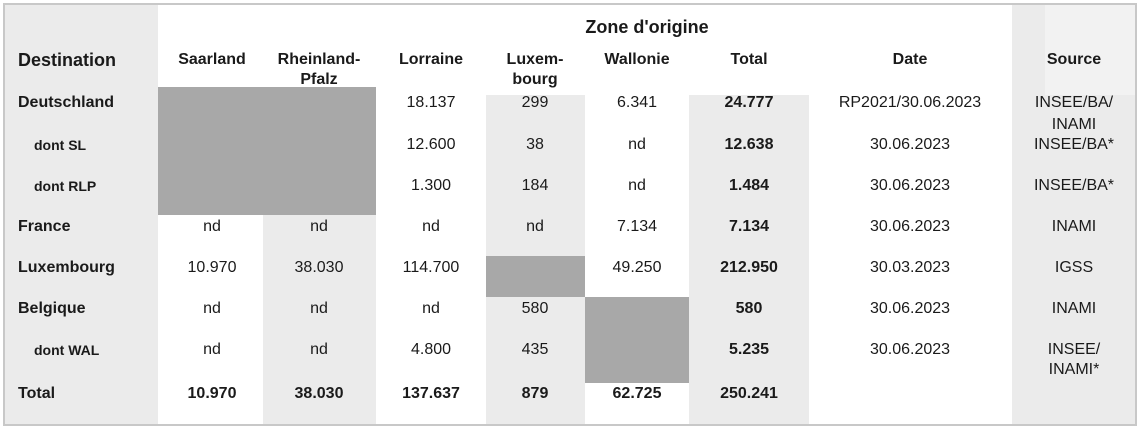 This screenshot has height=429, width=1140. Describe the element at coordinates (535, 59) in the screenshot. I see `col-header-luxembourg-l1: Luxem-` at that location.